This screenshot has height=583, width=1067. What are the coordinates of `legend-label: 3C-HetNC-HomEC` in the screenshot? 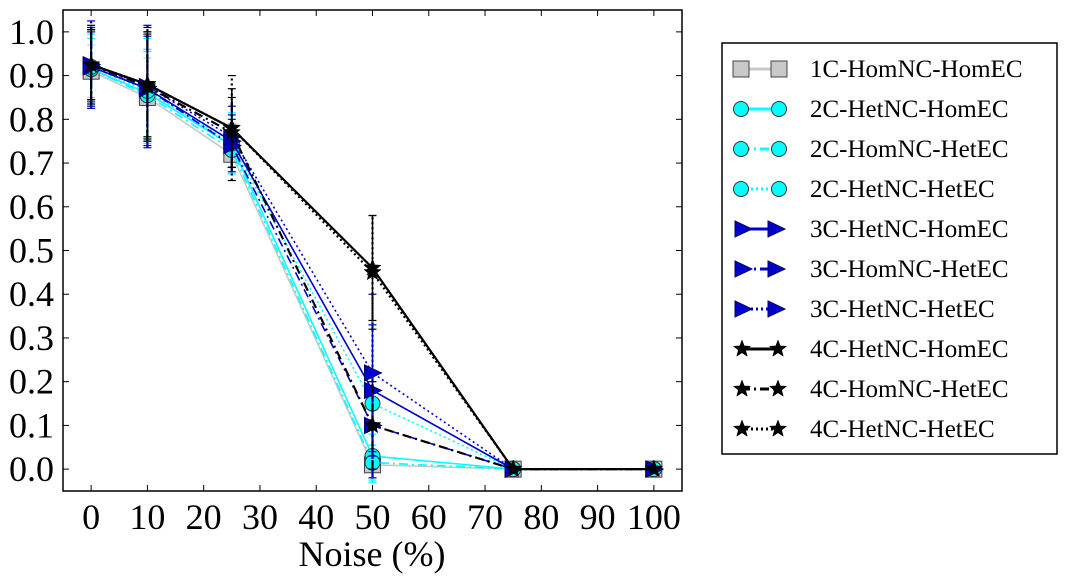 It's located at (909, 229).